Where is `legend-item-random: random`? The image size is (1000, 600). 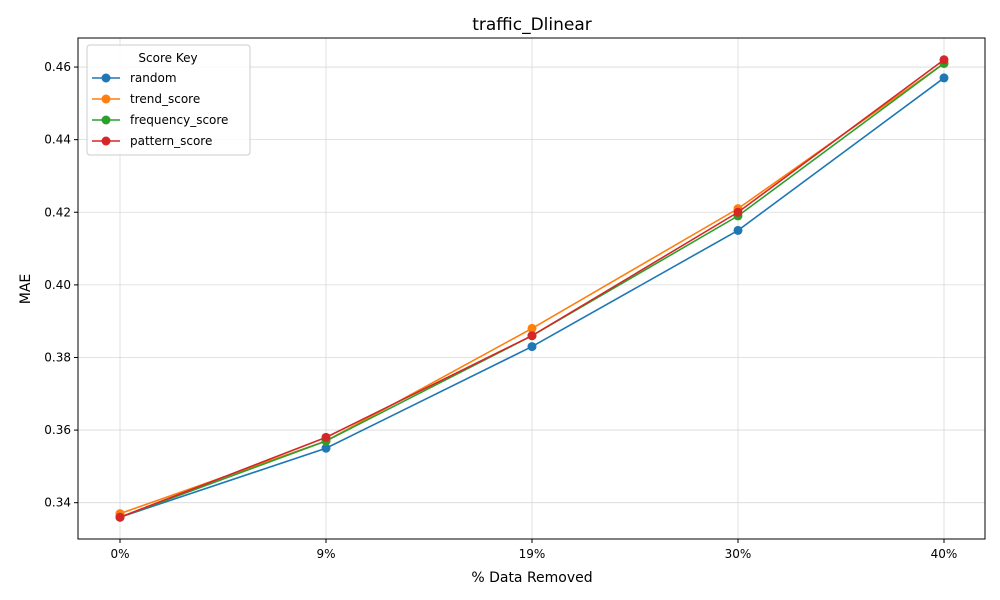 legend-item-random: random is located at coordinates (134, 78).